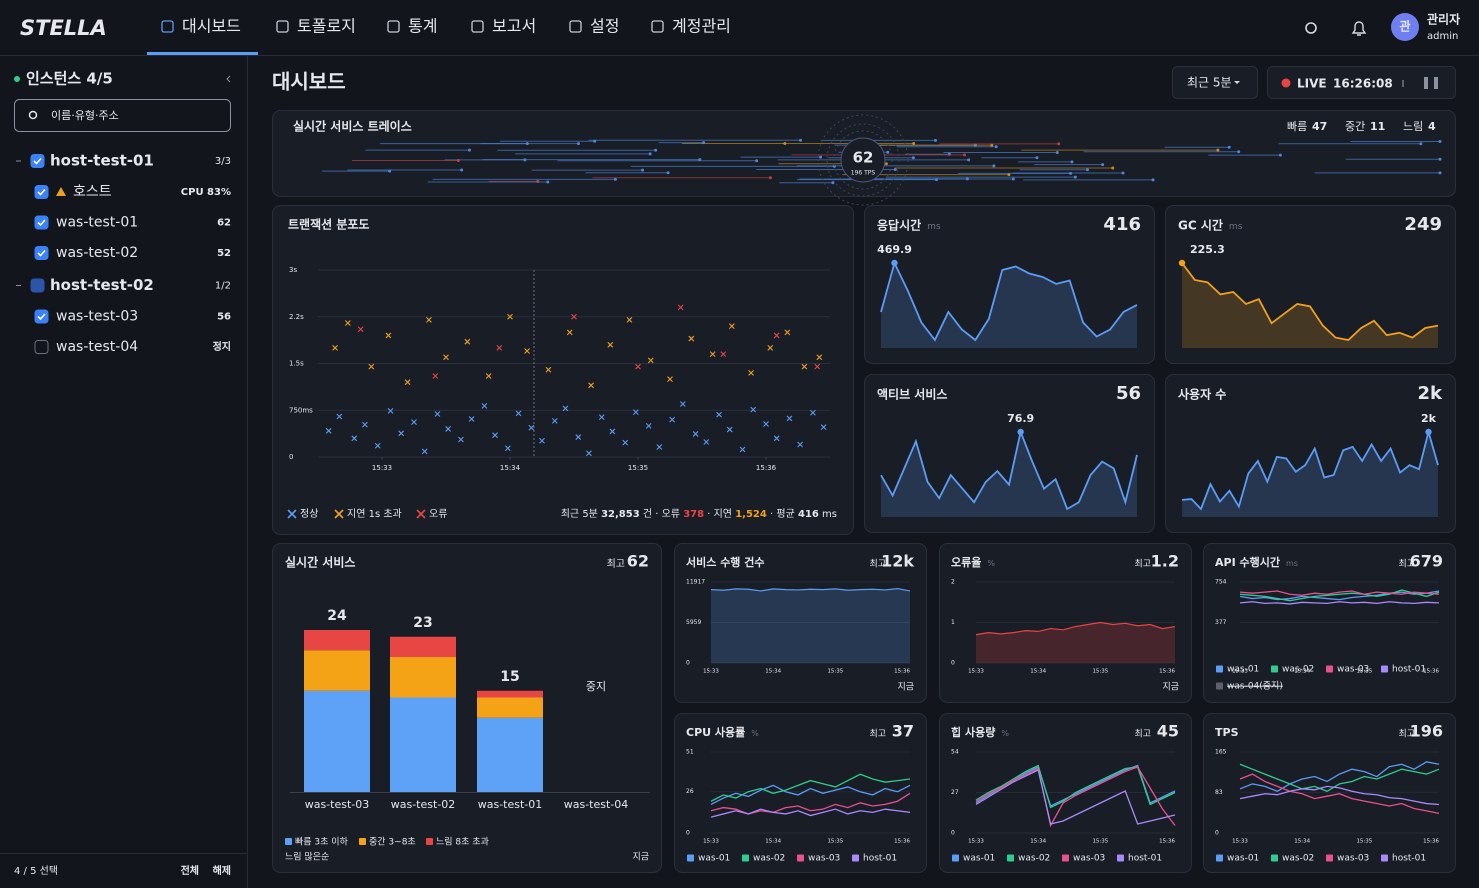 This screenshot has height=888, width=1479. I want to click on trace-center-value: 62, so click(863, 158).